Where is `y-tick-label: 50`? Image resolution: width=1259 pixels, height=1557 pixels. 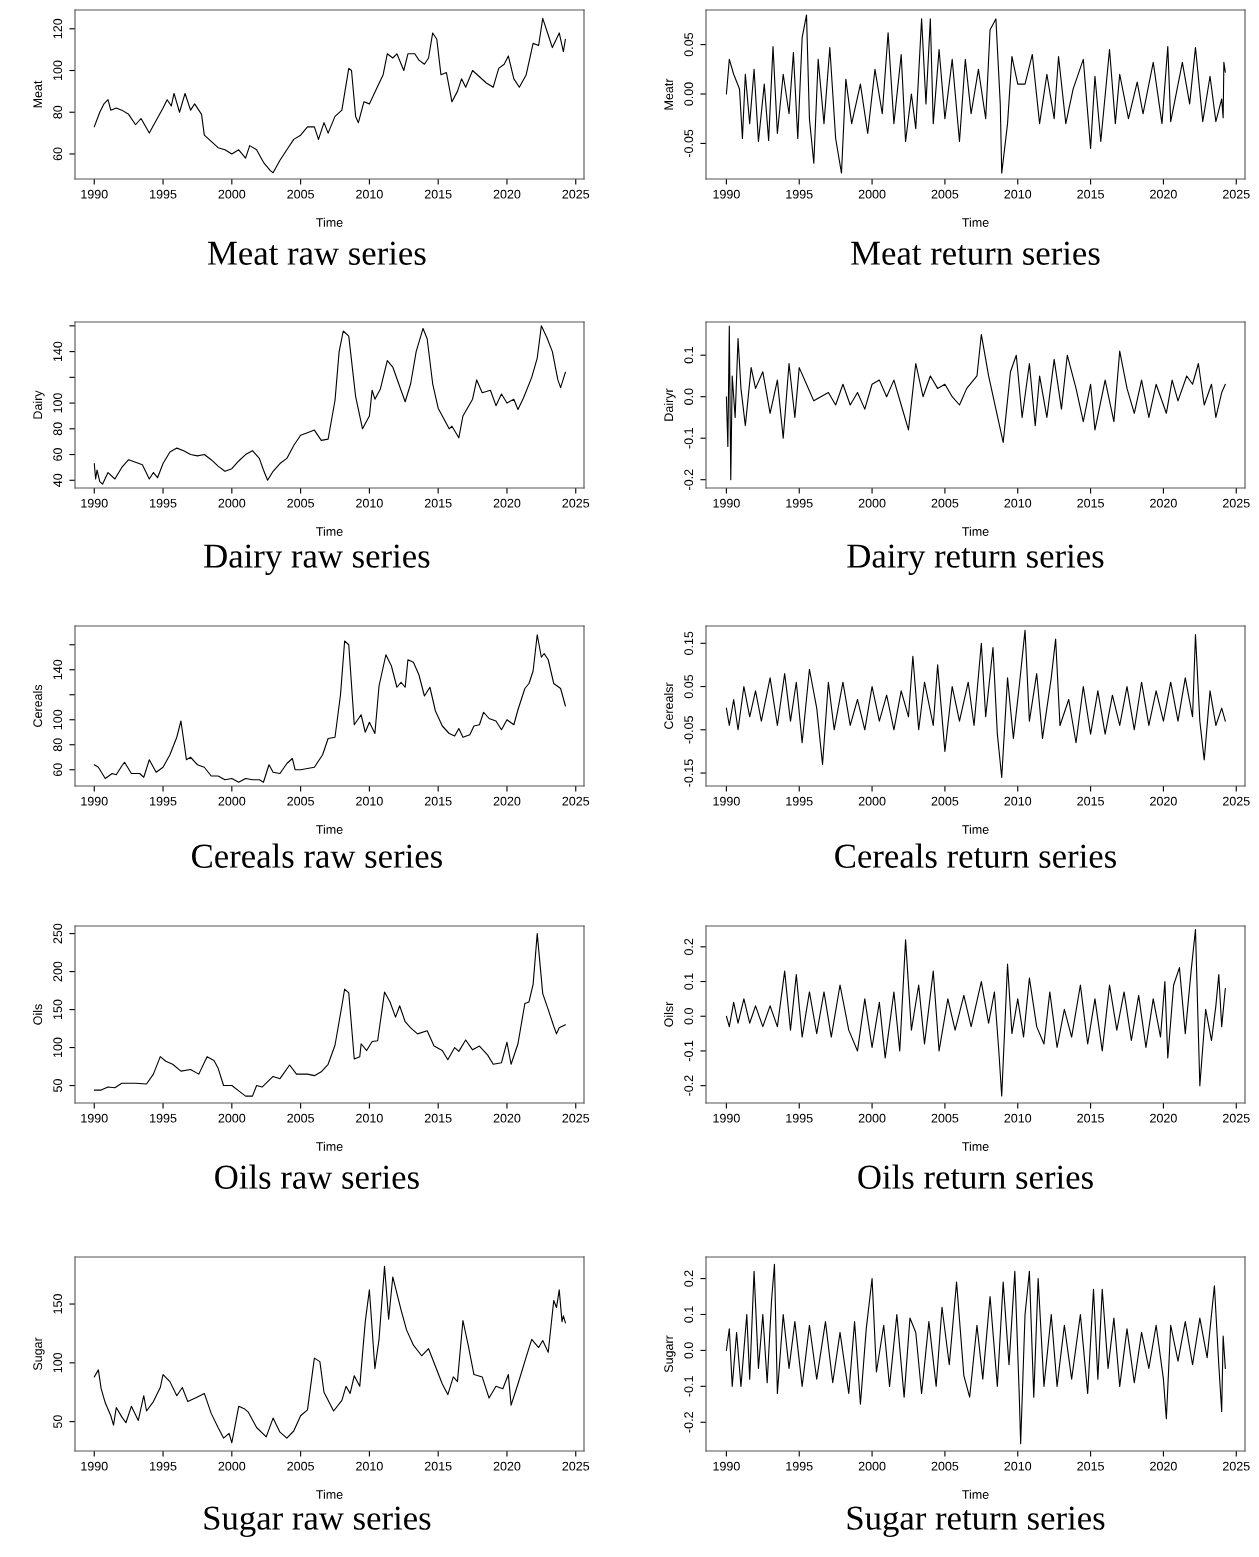
y-tick-label: 50 is located at coordinates (58, 1085).